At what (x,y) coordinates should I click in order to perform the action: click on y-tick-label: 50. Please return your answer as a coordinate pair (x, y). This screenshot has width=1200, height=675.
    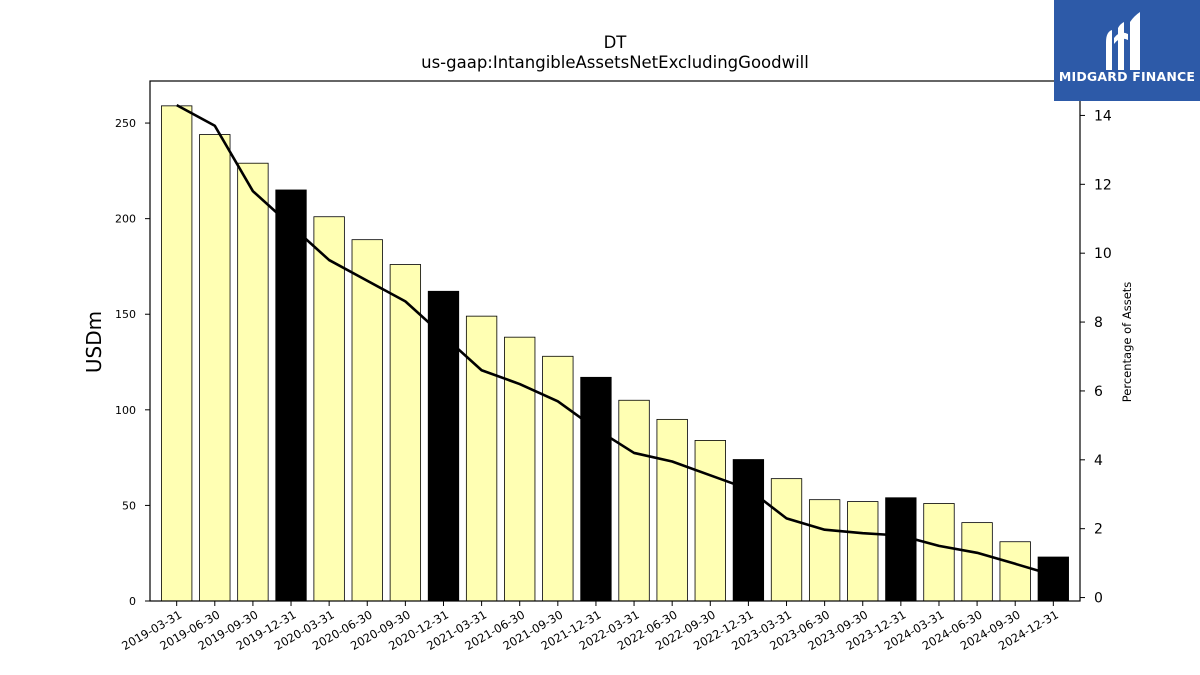
    Looking at the image, I should click on (129, 505).